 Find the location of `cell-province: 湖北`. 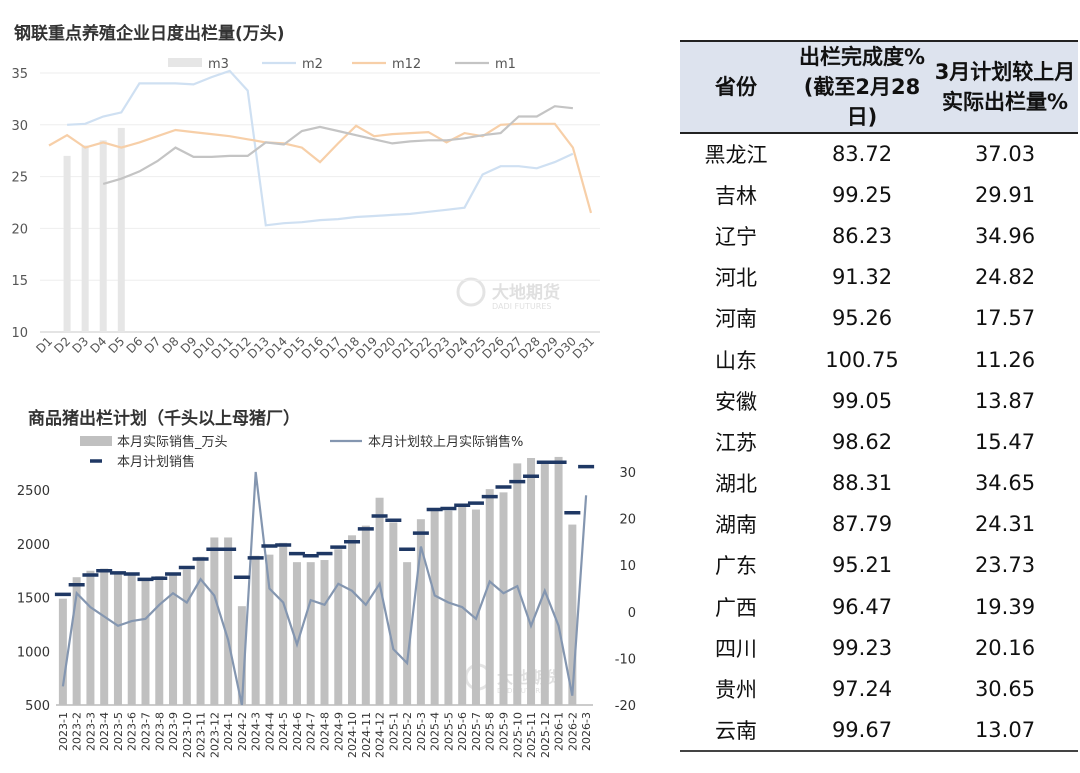

cell-province: 湖北 is located at coordinates (736, 484).